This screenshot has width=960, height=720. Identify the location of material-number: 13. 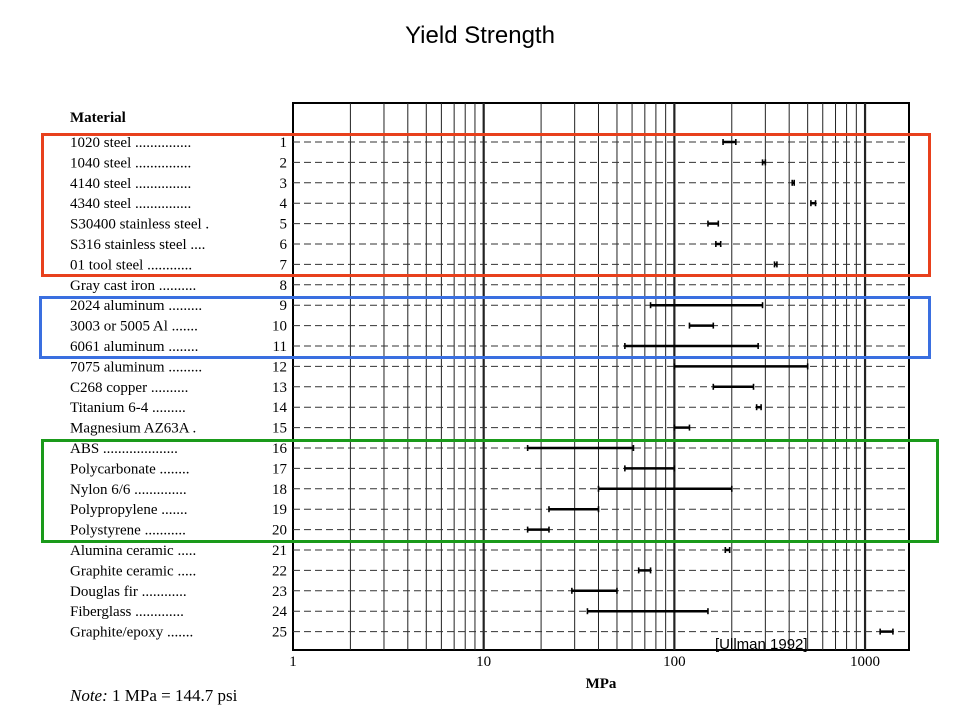
(279, 388).